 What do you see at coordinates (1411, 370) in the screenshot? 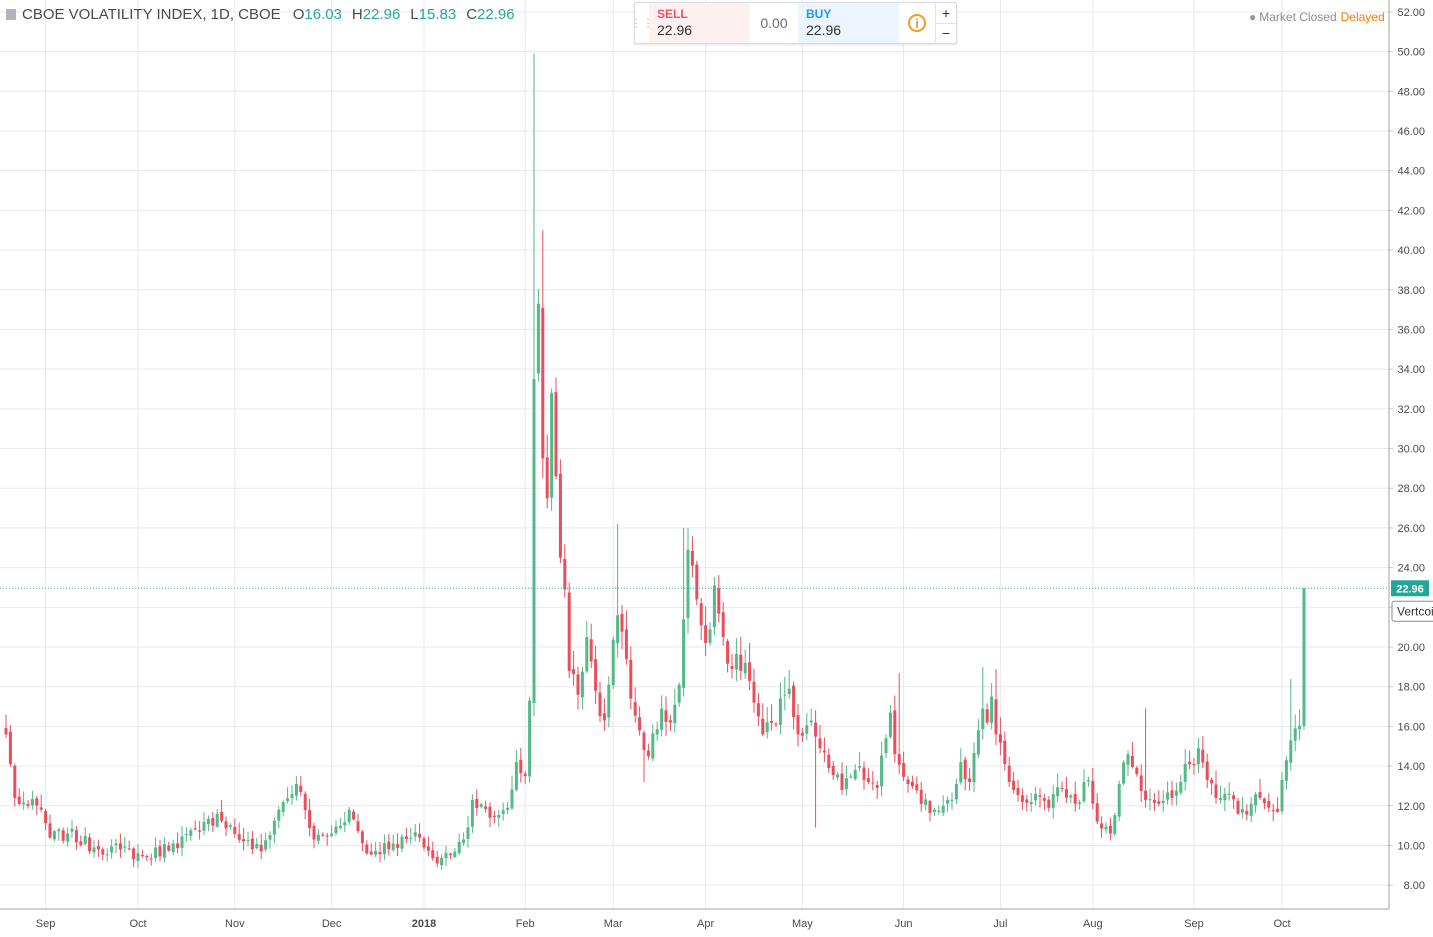
I see `y-tick-label: 34.00` at bounding box center [1411, 370].